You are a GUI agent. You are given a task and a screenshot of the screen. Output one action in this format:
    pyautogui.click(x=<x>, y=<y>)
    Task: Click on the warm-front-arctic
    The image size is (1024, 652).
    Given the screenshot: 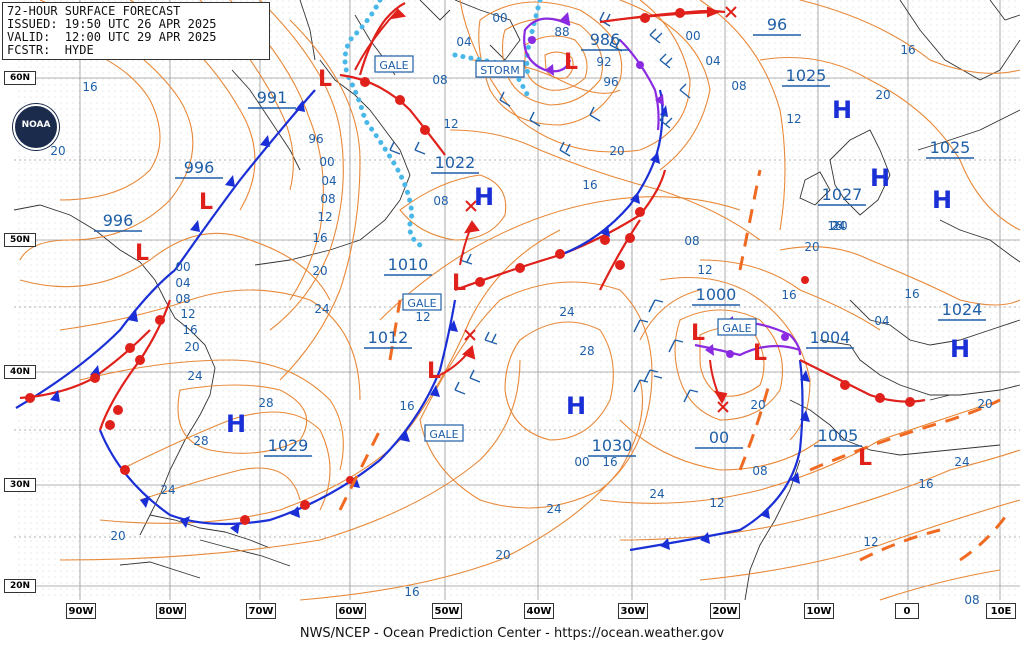 What is the action you would take?
    pyautogui.click(x=382, y=39)
    